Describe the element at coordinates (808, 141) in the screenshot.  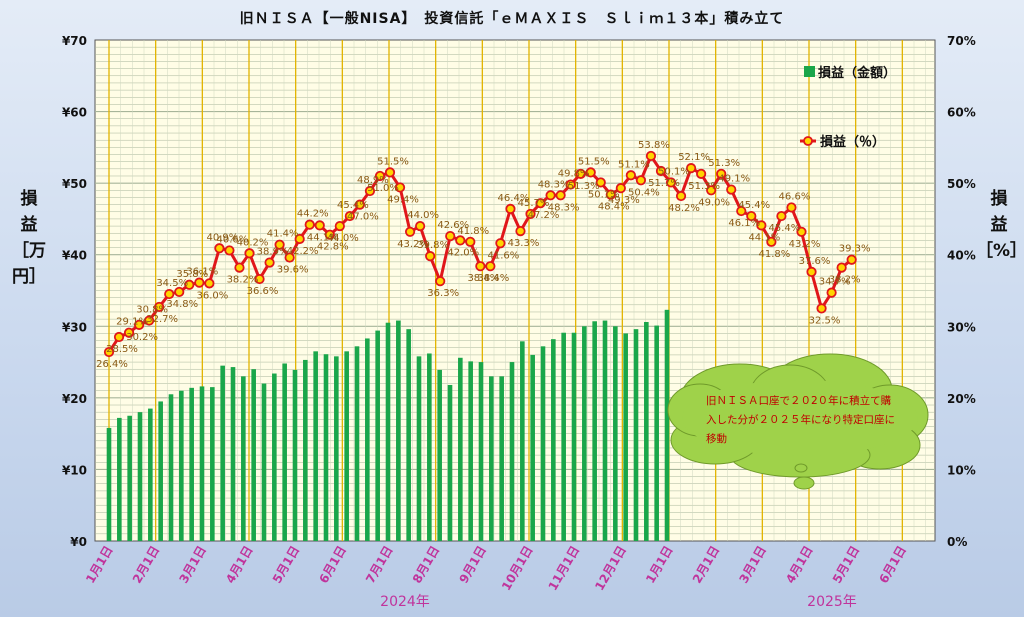
I see `legend-line-marker` at that location.